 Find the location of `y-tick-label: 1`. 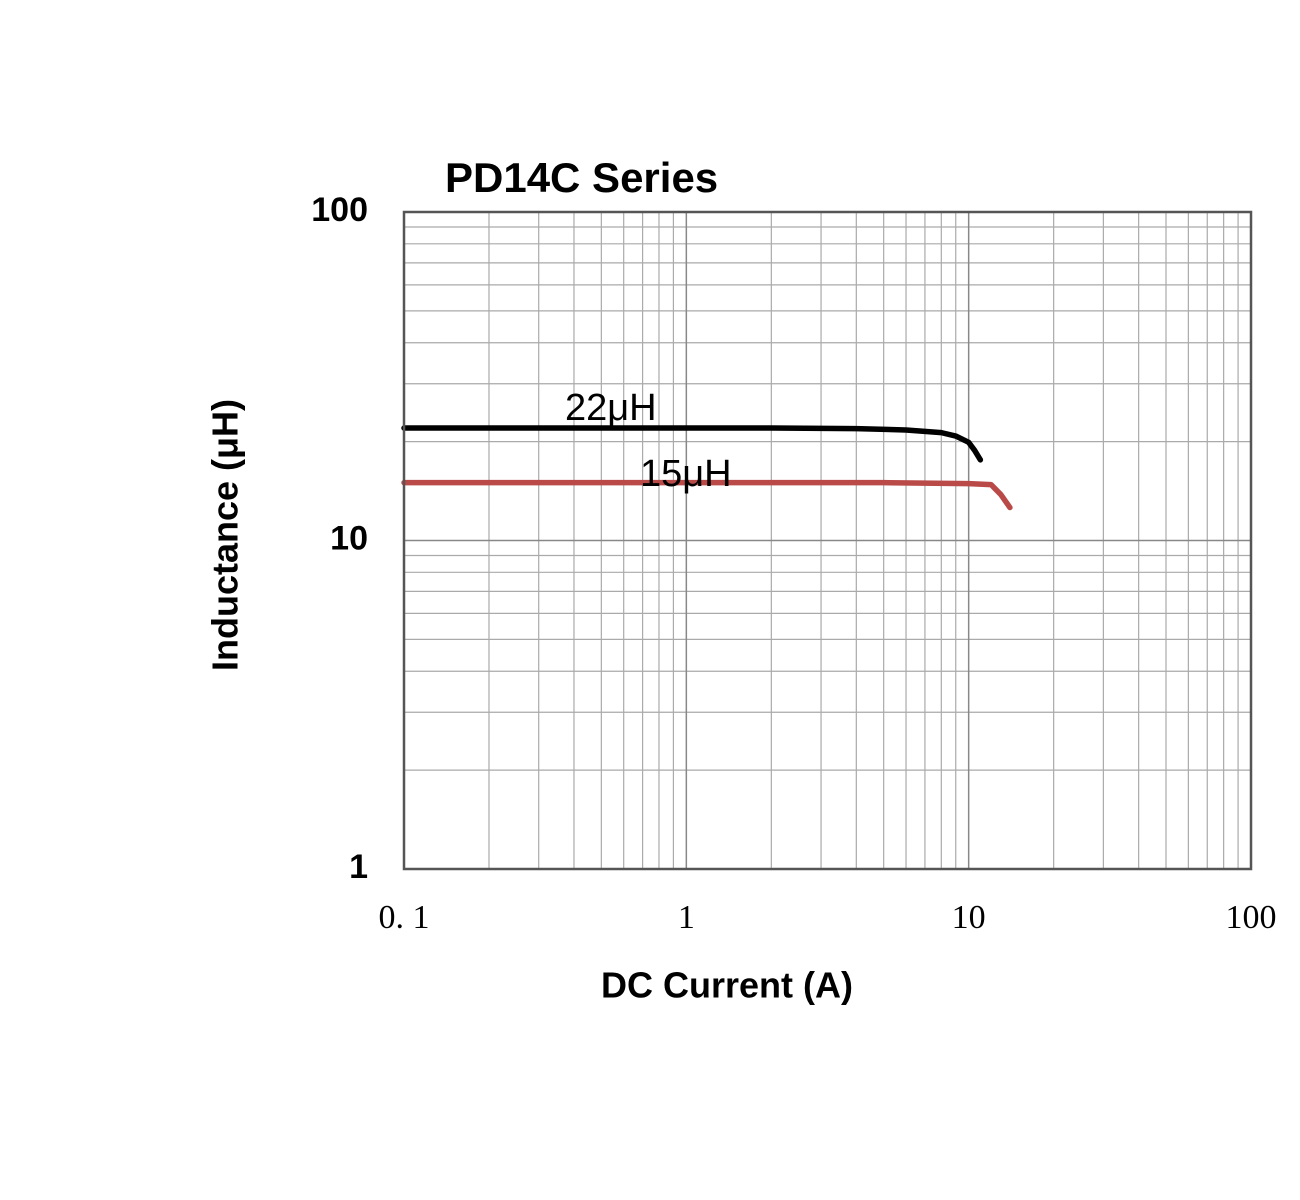

y-tick-label: 1 is located at coordinates (358, 867).